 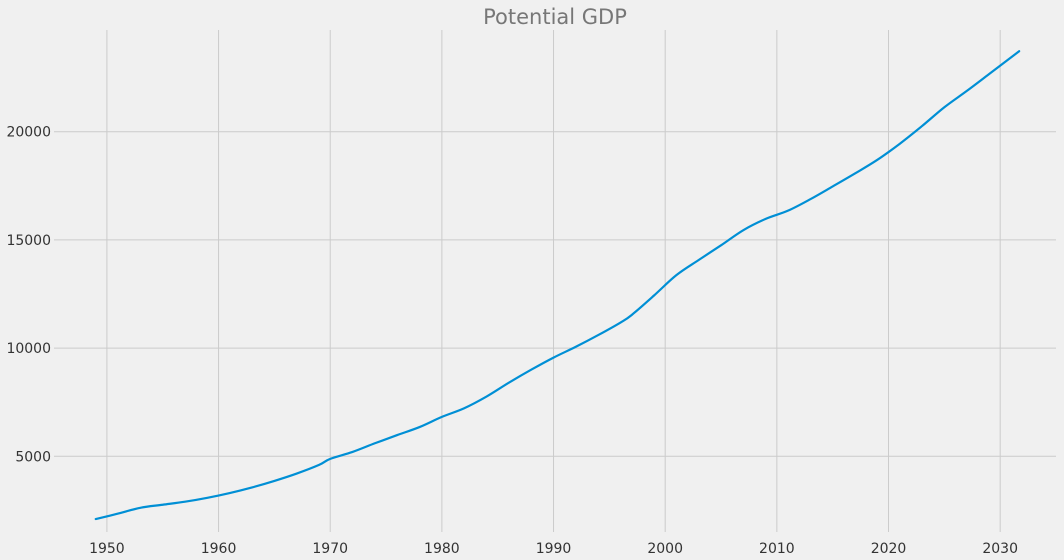 I want to click on y-axis-ticks: 5000 10000 15000 20000, so click(x=28, y=295).